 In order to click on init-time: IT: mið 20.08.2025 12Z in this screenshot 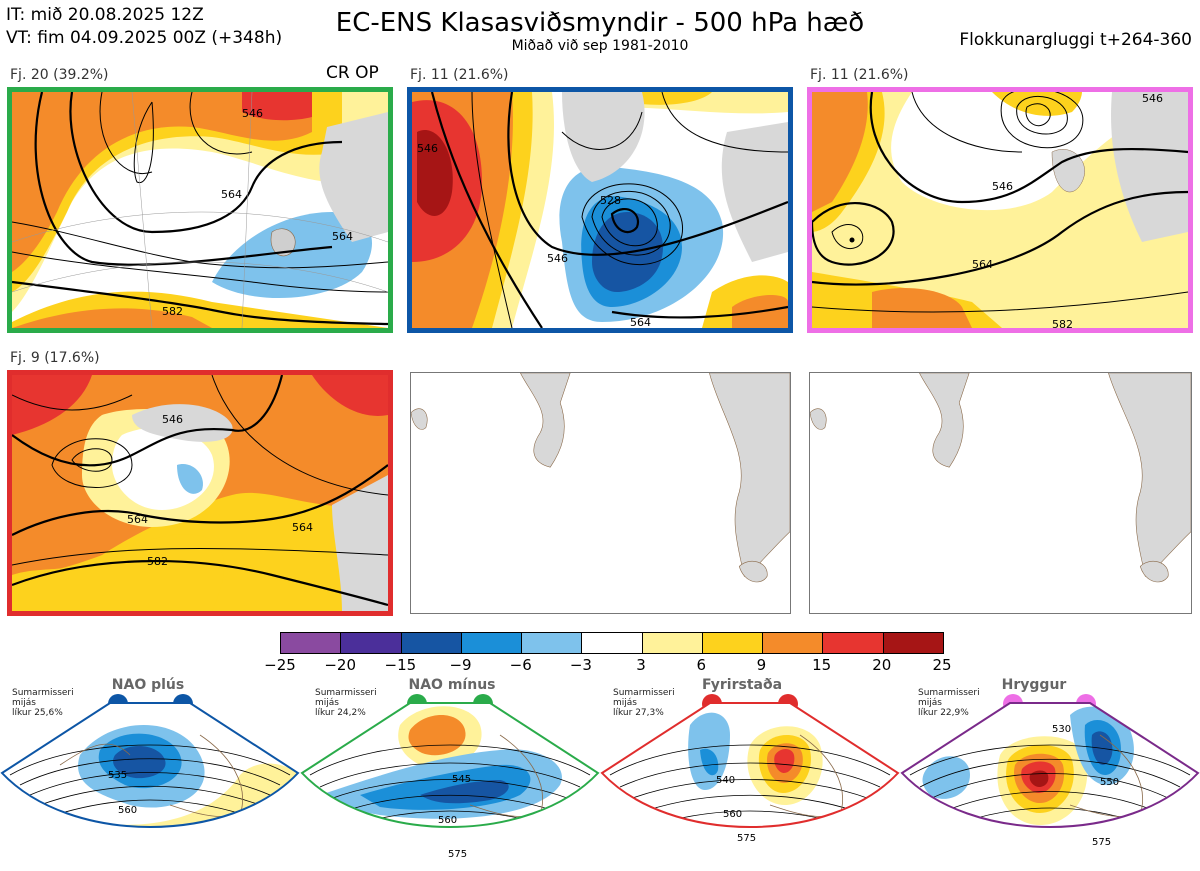, I will do `click(105, 15)`.